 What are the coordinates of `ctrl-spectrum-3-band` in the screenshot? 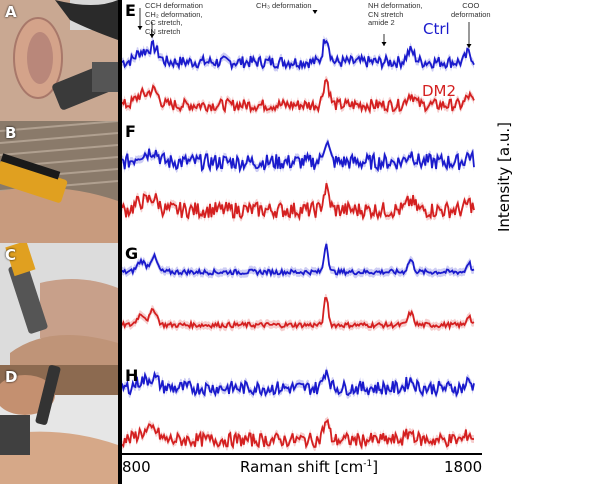 It's located at (298, 259).